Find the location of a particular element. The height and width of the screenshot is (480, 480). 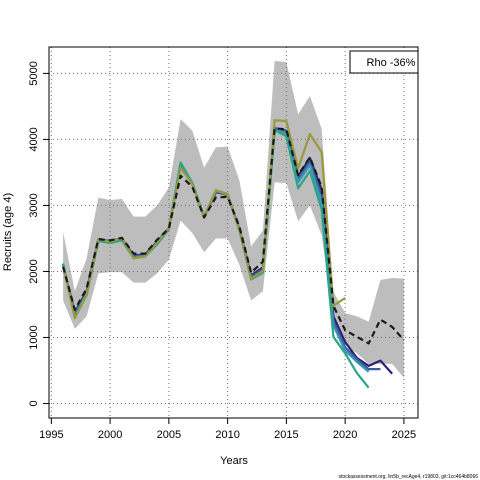

y-tick-label: 3000 is located at coordinates (34, 205).